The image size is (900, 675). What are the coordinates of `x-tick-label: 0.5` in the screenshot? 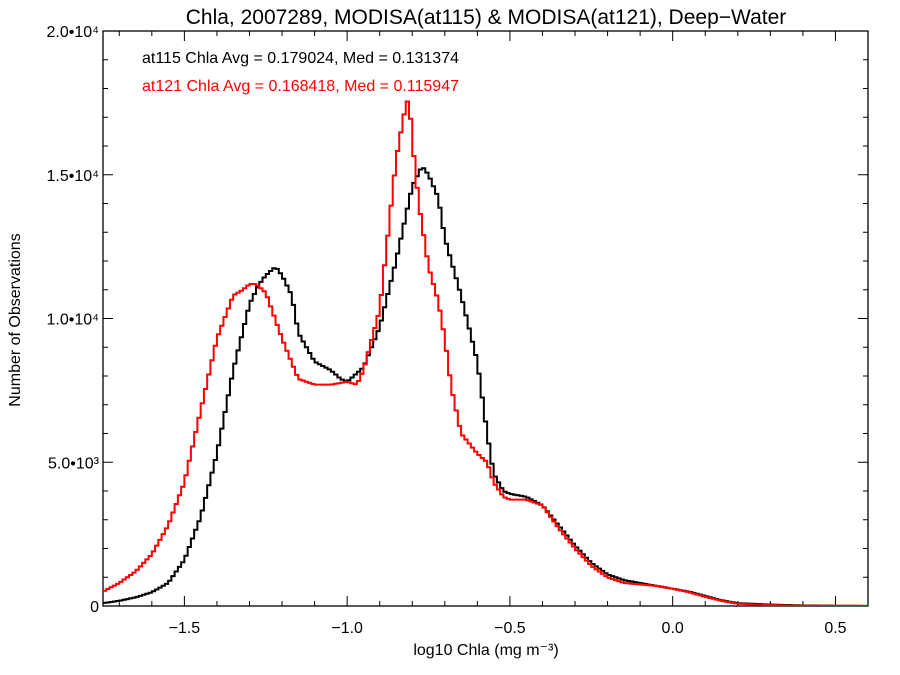 It's located at (835, 628).